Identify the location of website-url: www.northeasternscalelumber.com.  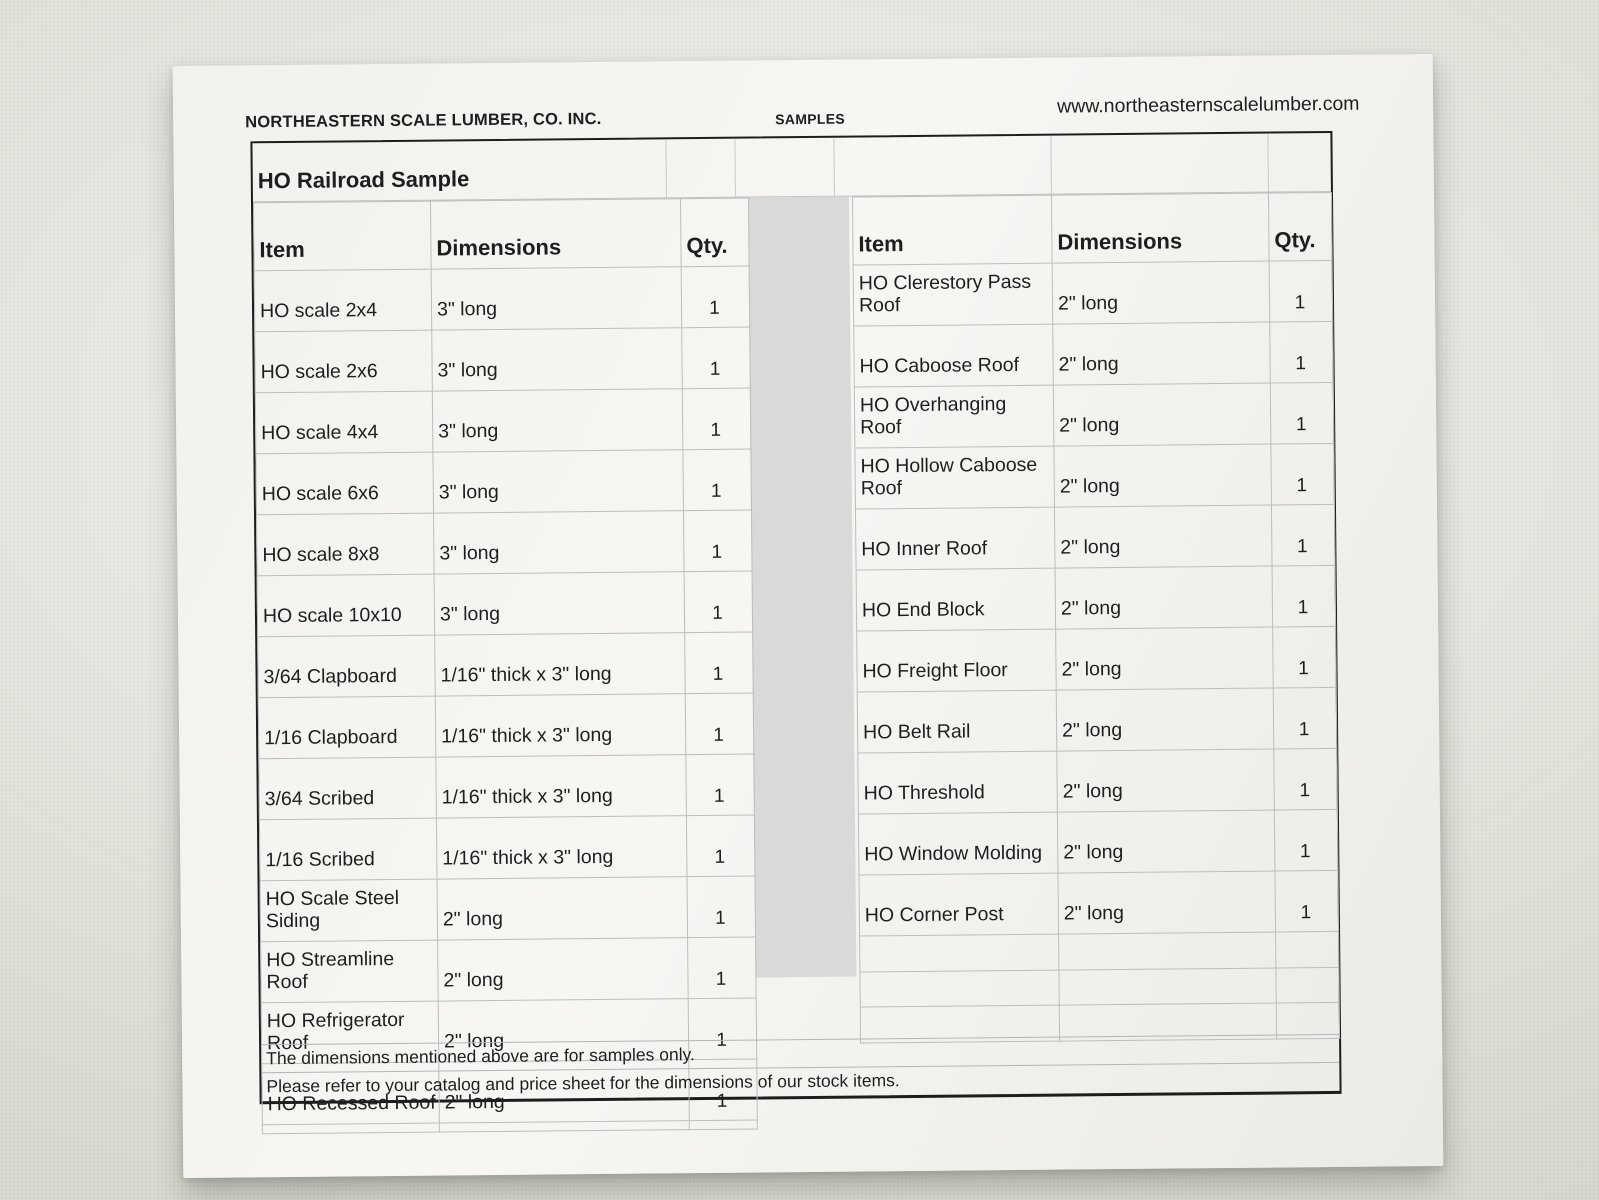
(1208, 105).